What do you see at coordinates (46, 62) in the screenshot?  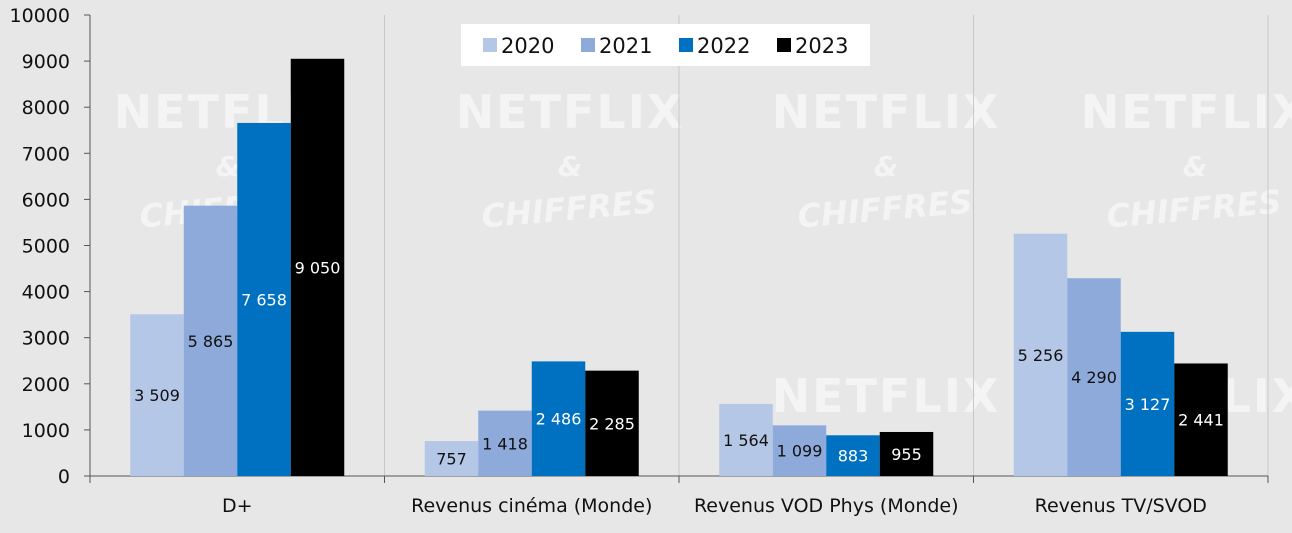 I see `y-tick-label: 9000` at bounding box center [46, 62].